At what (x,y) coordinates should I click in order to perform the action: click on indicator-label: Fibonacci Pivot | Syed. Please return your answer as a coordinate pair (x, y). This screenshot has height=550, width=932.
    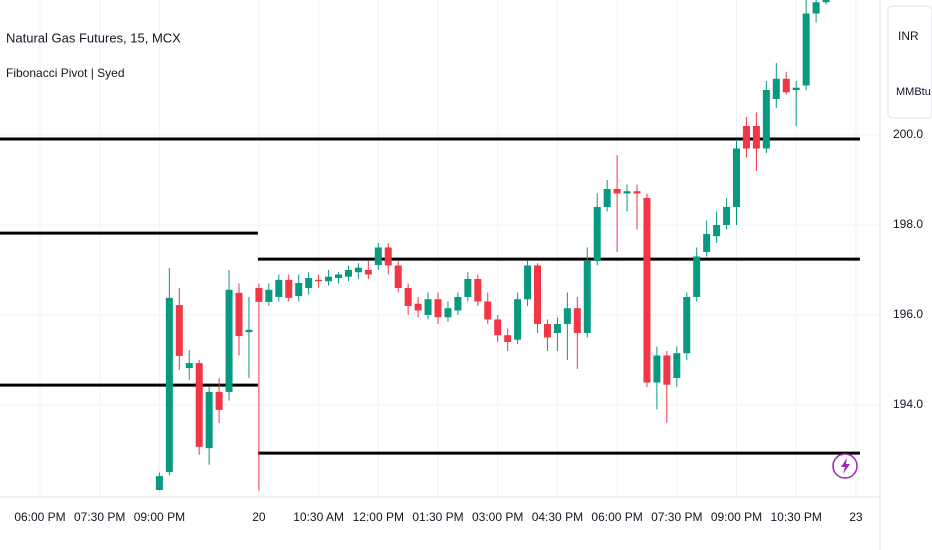
    Looking at the image, I should click on (65, 73).